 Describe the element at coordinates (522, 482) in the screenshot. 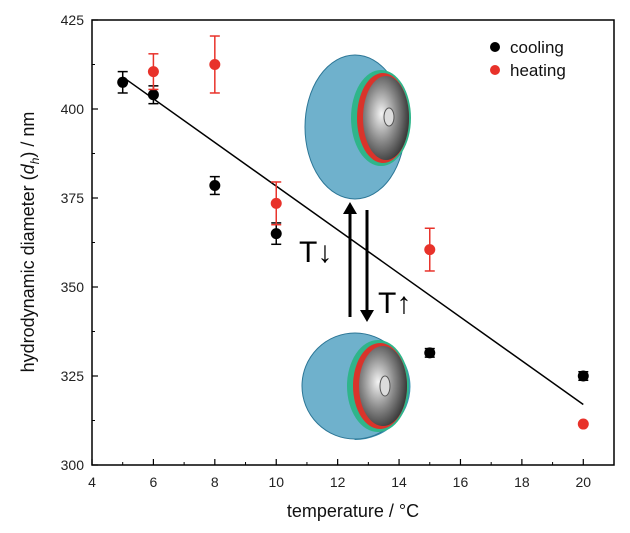

I see `x-tick-label: 18` at that location.